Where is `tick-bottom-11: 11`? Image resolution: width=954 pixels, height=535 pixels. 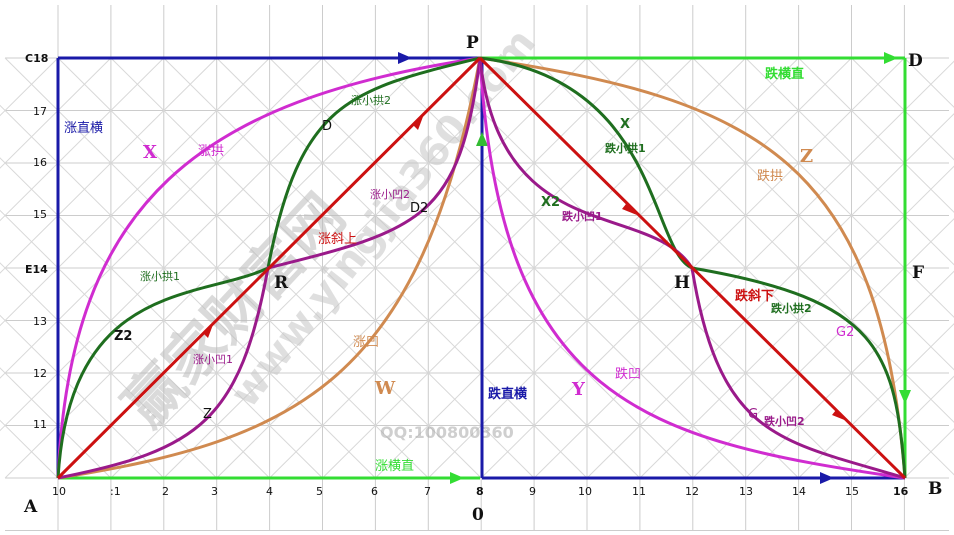 tick-bottom-11: 11 is located at coordinates (639, 491).